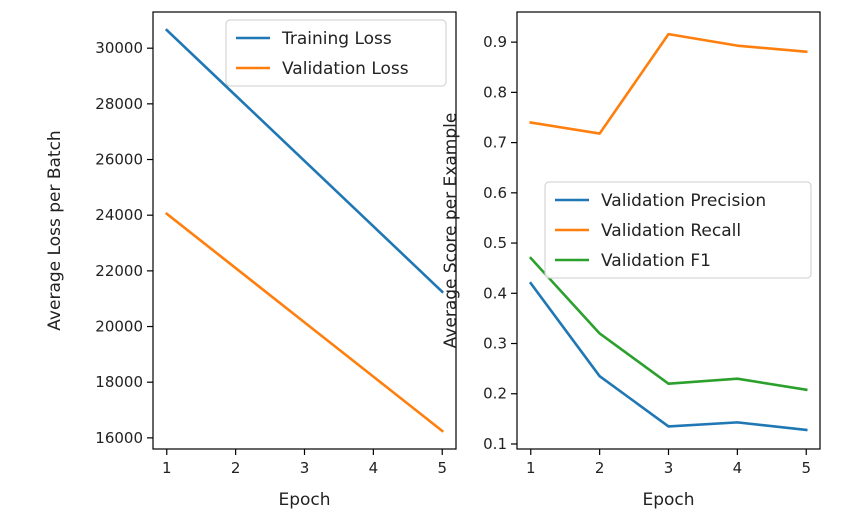 The width and height of the screenshot is (842, 526). I want to click on y-tick-label: 0.8, so click(495, 92).